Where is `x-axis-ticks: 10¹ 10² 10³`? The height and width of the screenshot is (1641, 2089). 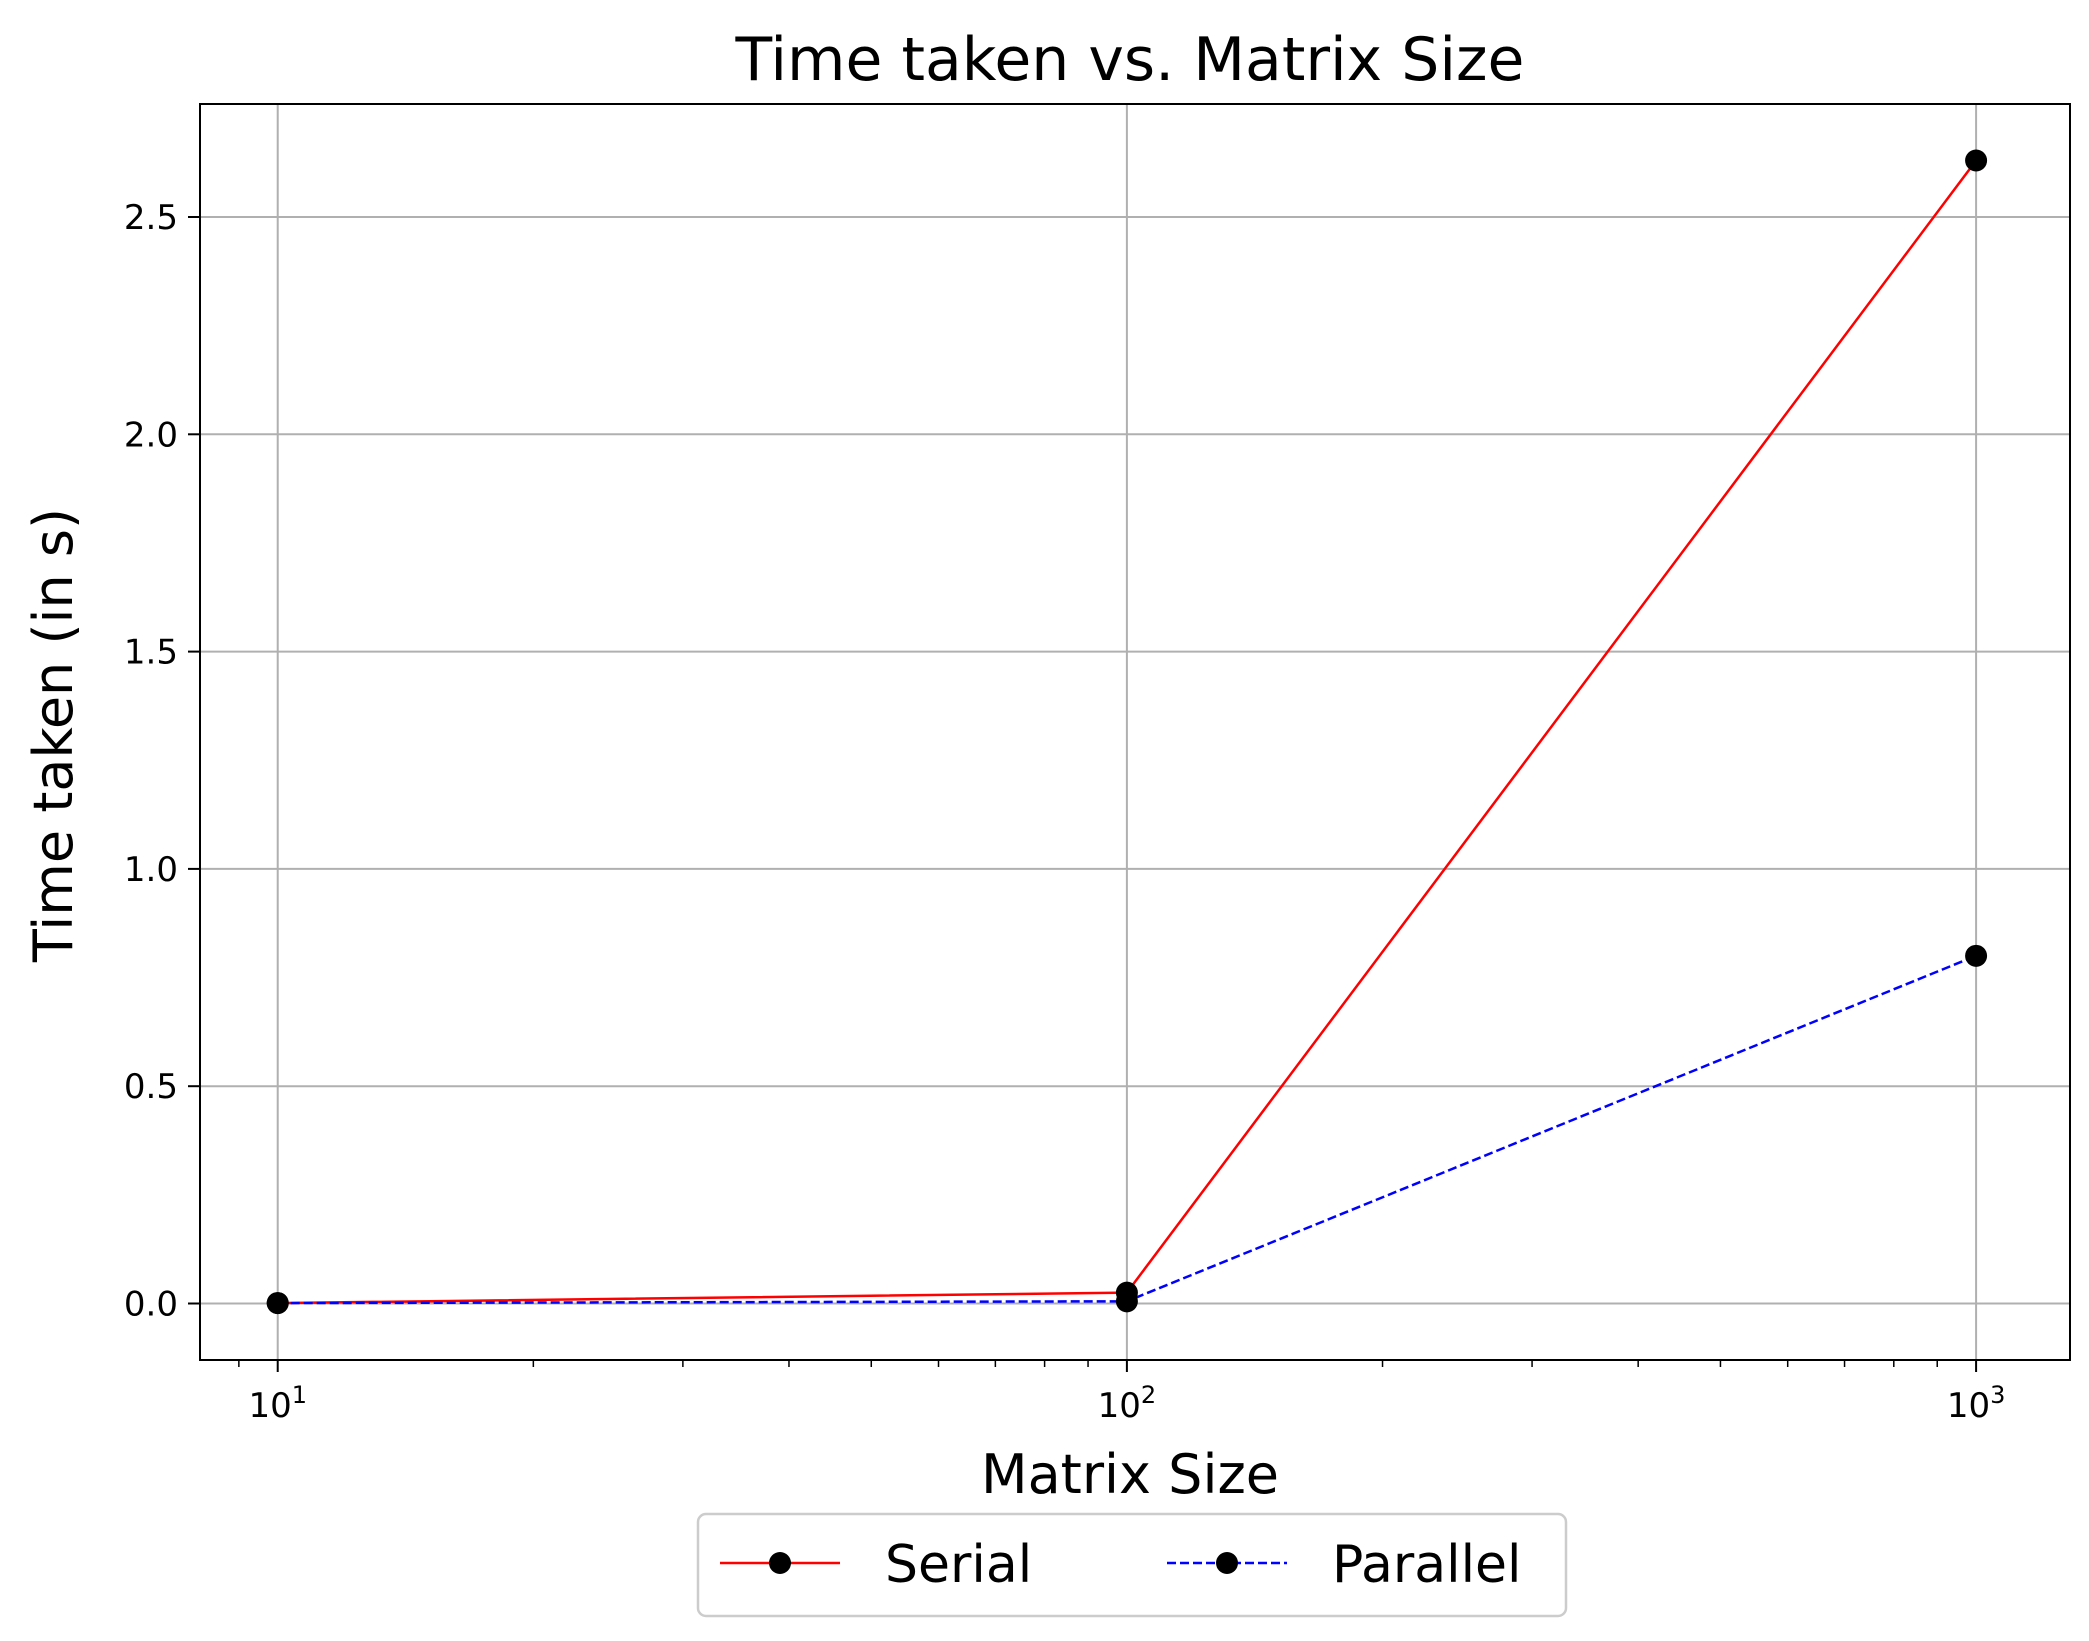 x-axis-ticks: 10¹ 10² 10³ is located at coordinates (1122, 1393).